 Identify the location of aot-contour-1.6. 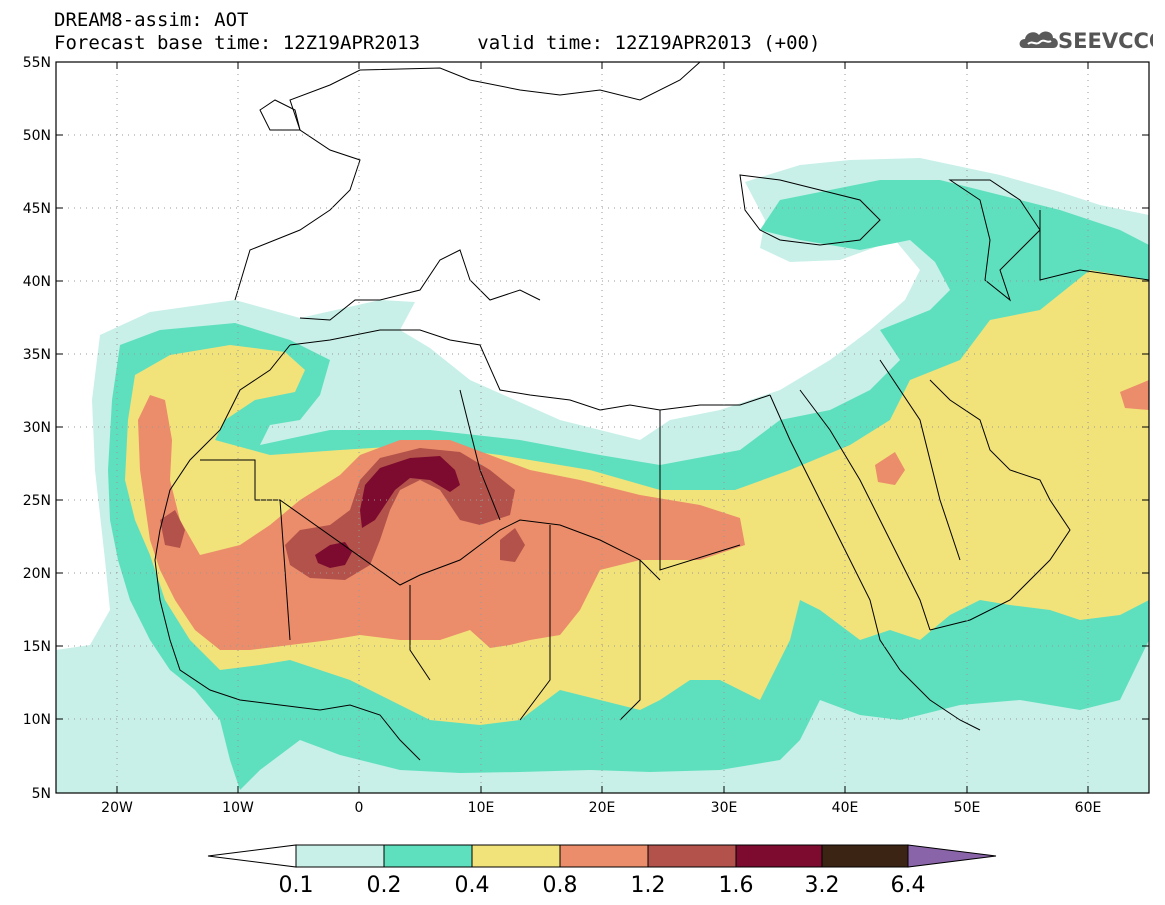
(387, 512).